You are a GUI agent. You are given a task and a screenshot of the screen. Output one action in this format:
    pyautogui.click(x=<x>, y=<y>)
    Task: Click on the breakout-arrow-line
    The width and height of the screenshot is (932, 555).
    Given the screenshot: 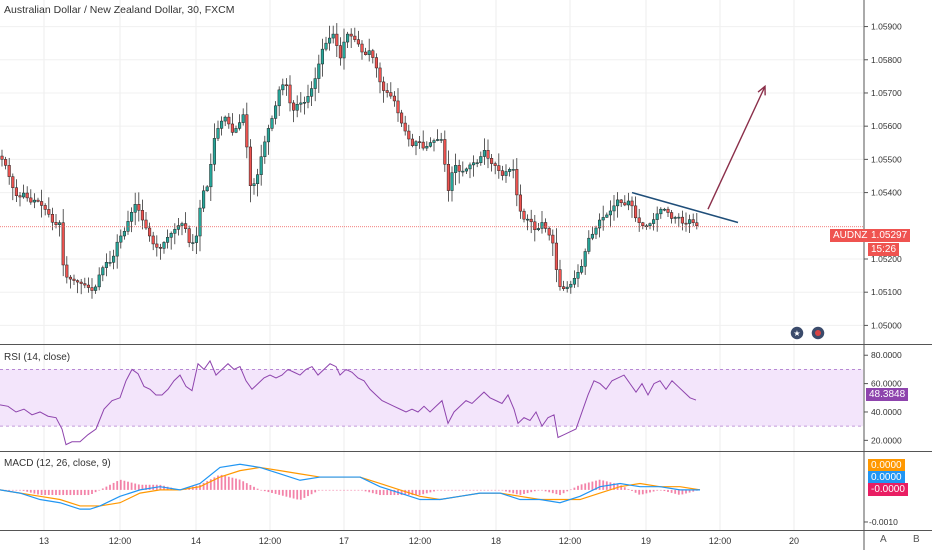 What is the action you would take?
    pyautogui.click(x=736, y=148)
    